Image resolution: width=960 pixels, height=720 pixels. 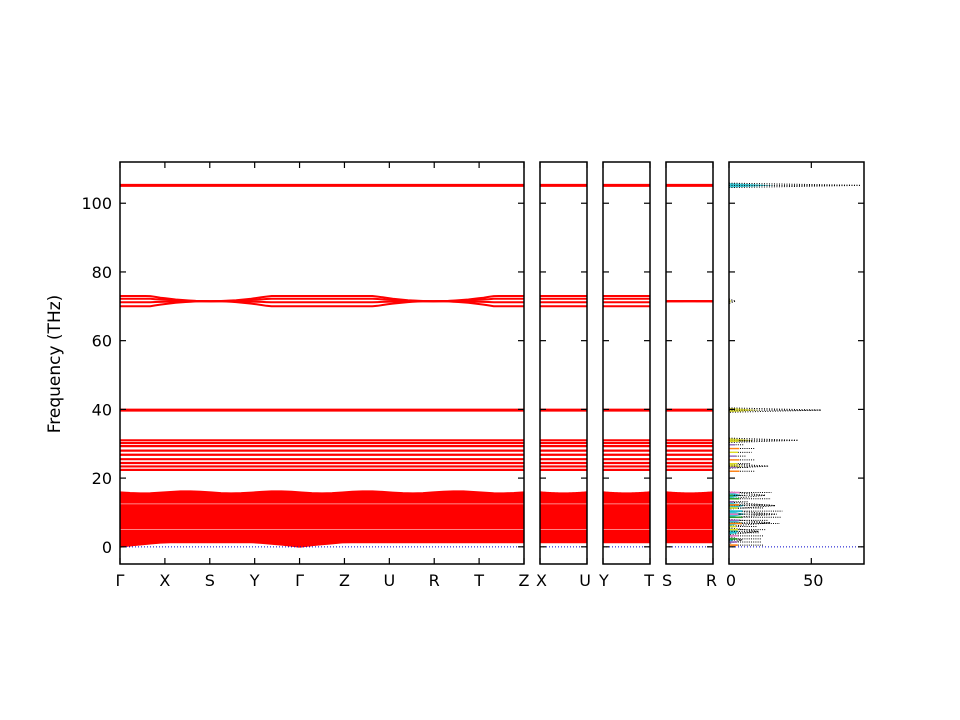 I want to click on dos-x-tick-label: 0, so click(x=731, y=580).